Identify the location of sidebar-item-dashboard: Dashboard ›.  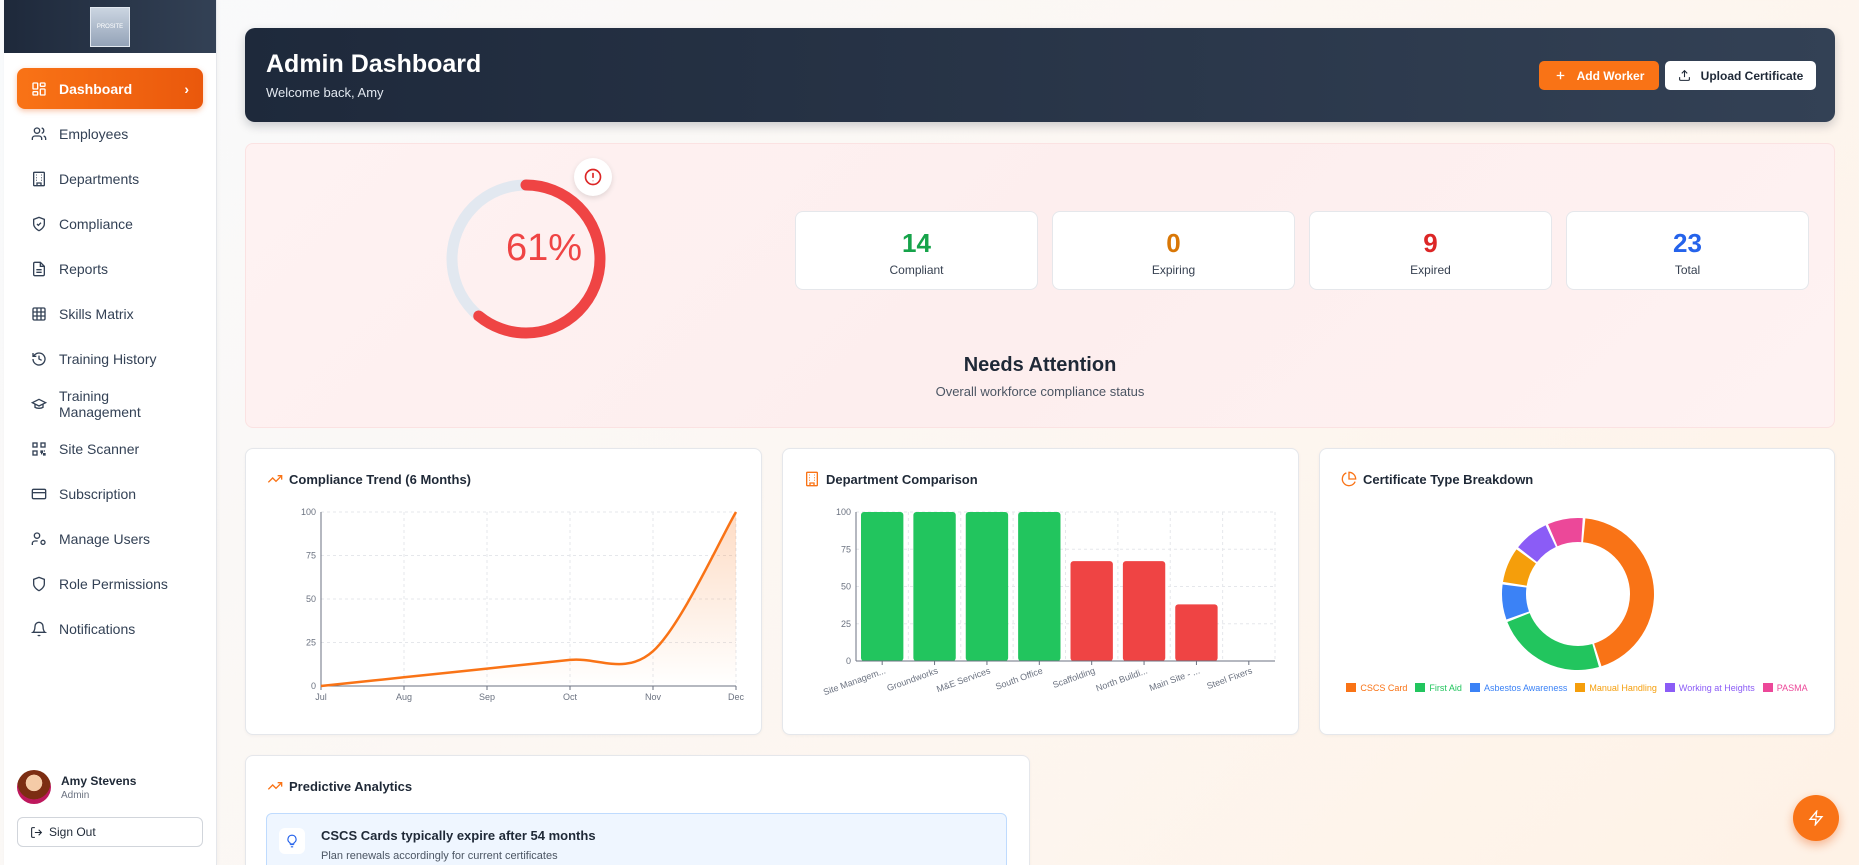
(110, 88).